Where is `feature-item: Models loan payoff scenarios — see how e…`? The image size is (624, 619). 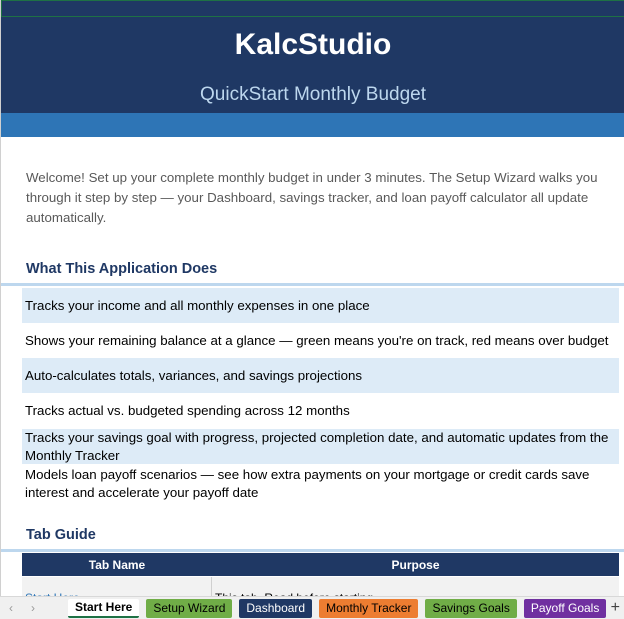
feature-item: Models loan payoff scenarios — see how e… is located at coordinates (307, 483).